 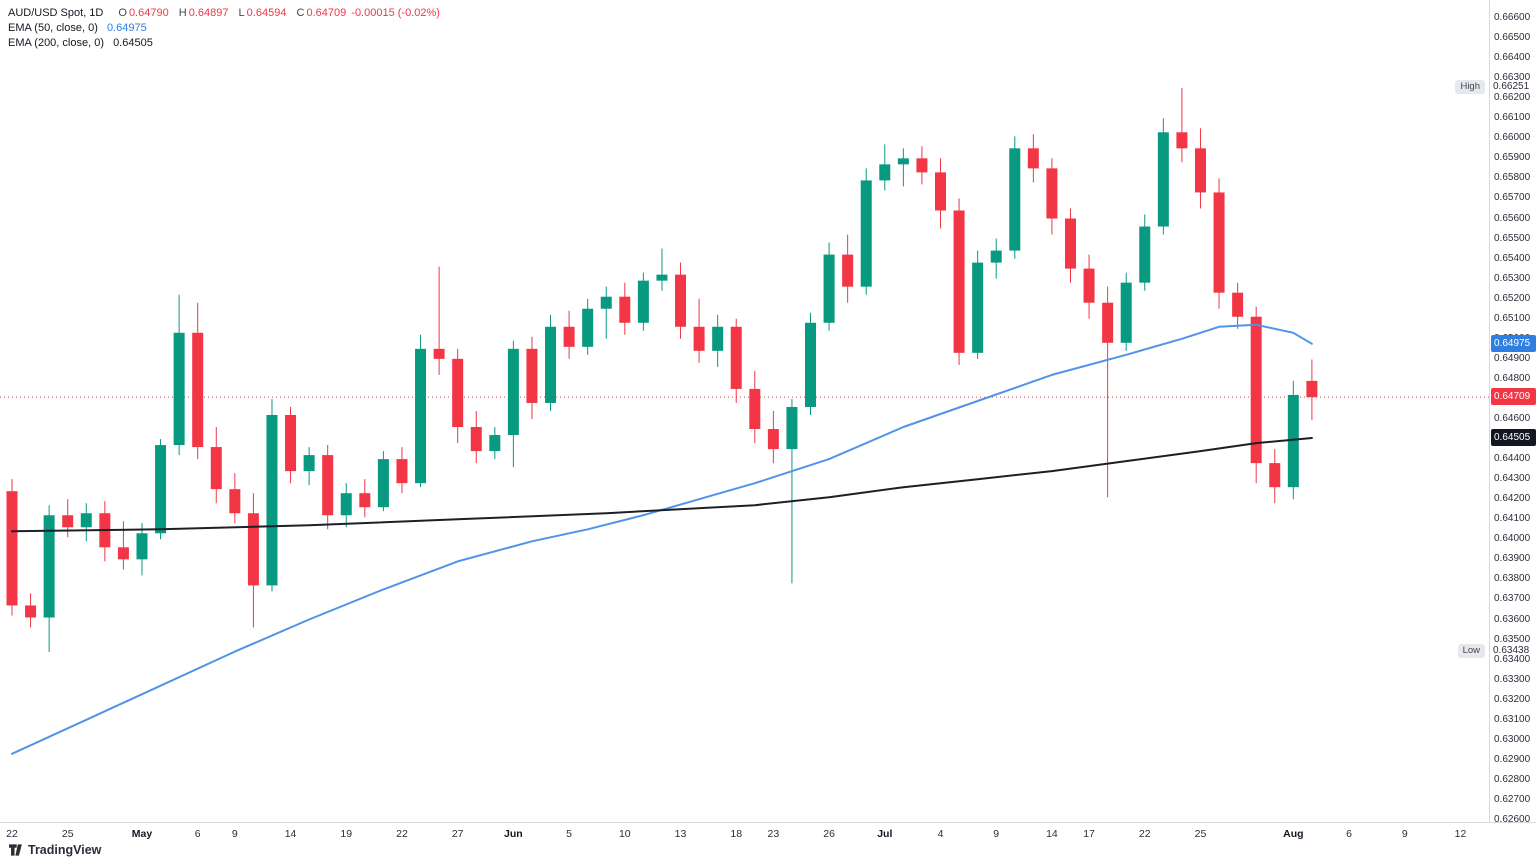 I want to click on price-tick: 0.65400, so click(x=1512, y=258).